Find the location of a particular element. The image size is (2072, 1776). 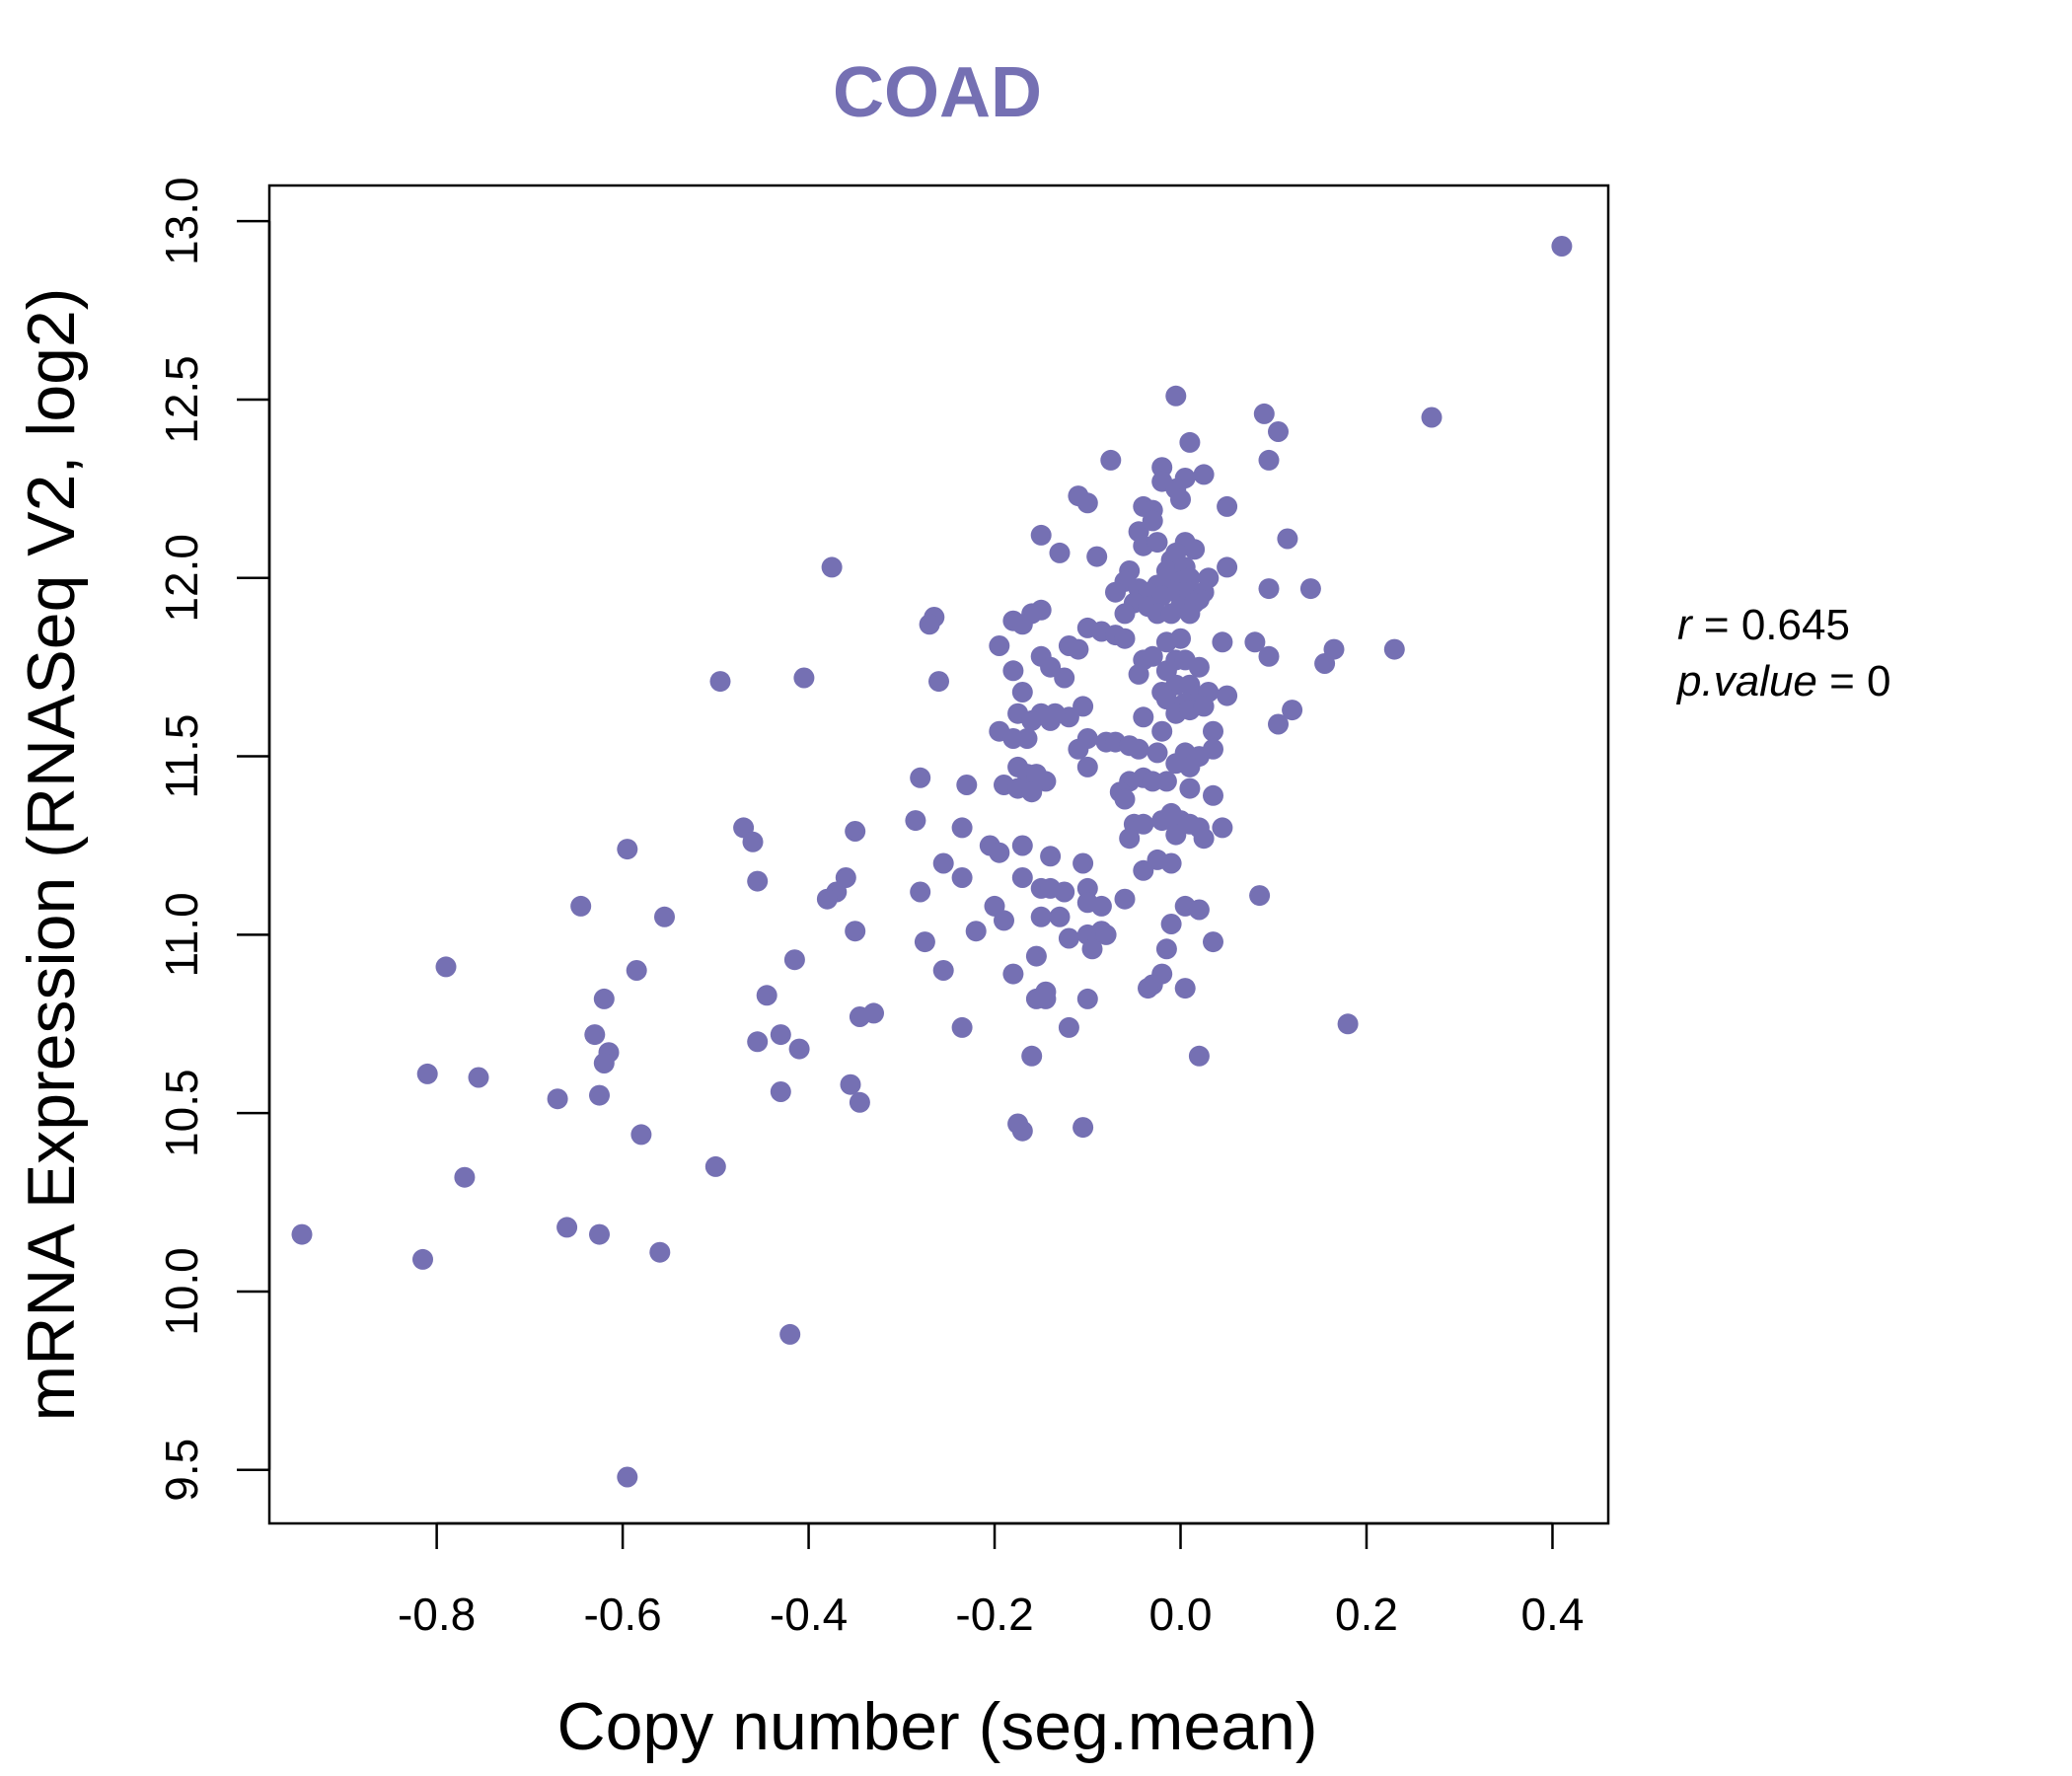

y-tick-label: 10.5 is located at coordinates (181, 1113).